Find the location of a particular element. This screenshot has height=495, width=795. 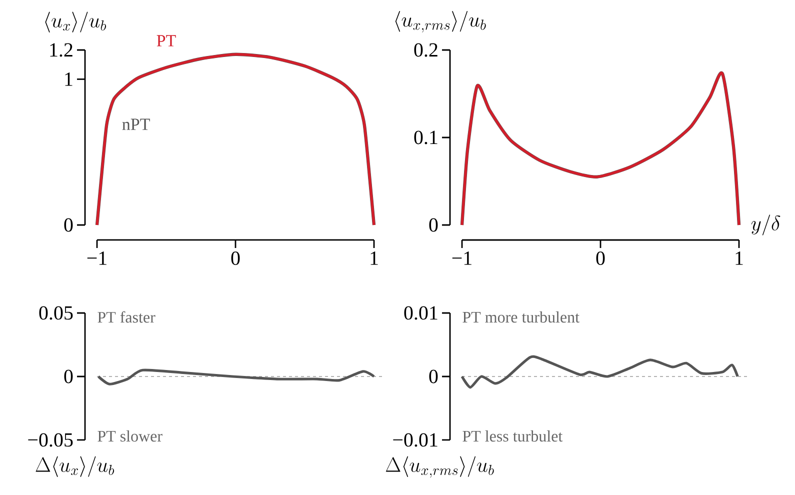

y-tick-label: 0.2 is located at coordinates (426, 50).